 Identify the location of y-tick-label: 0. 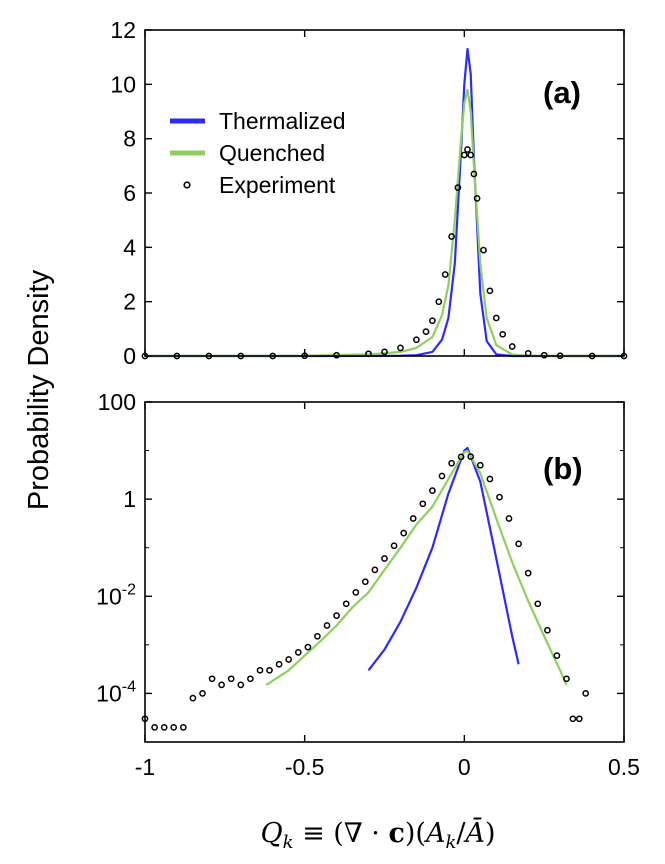
(129, 356).